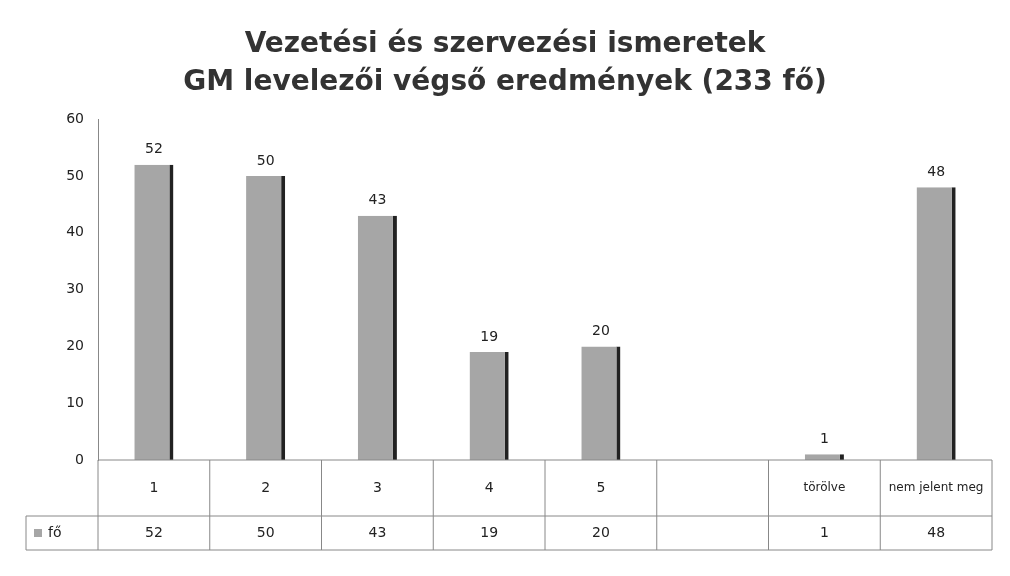 The height and width of the screenshot is (576, 1010). I want to click on y-tick-label: 10, so click(75, 401).